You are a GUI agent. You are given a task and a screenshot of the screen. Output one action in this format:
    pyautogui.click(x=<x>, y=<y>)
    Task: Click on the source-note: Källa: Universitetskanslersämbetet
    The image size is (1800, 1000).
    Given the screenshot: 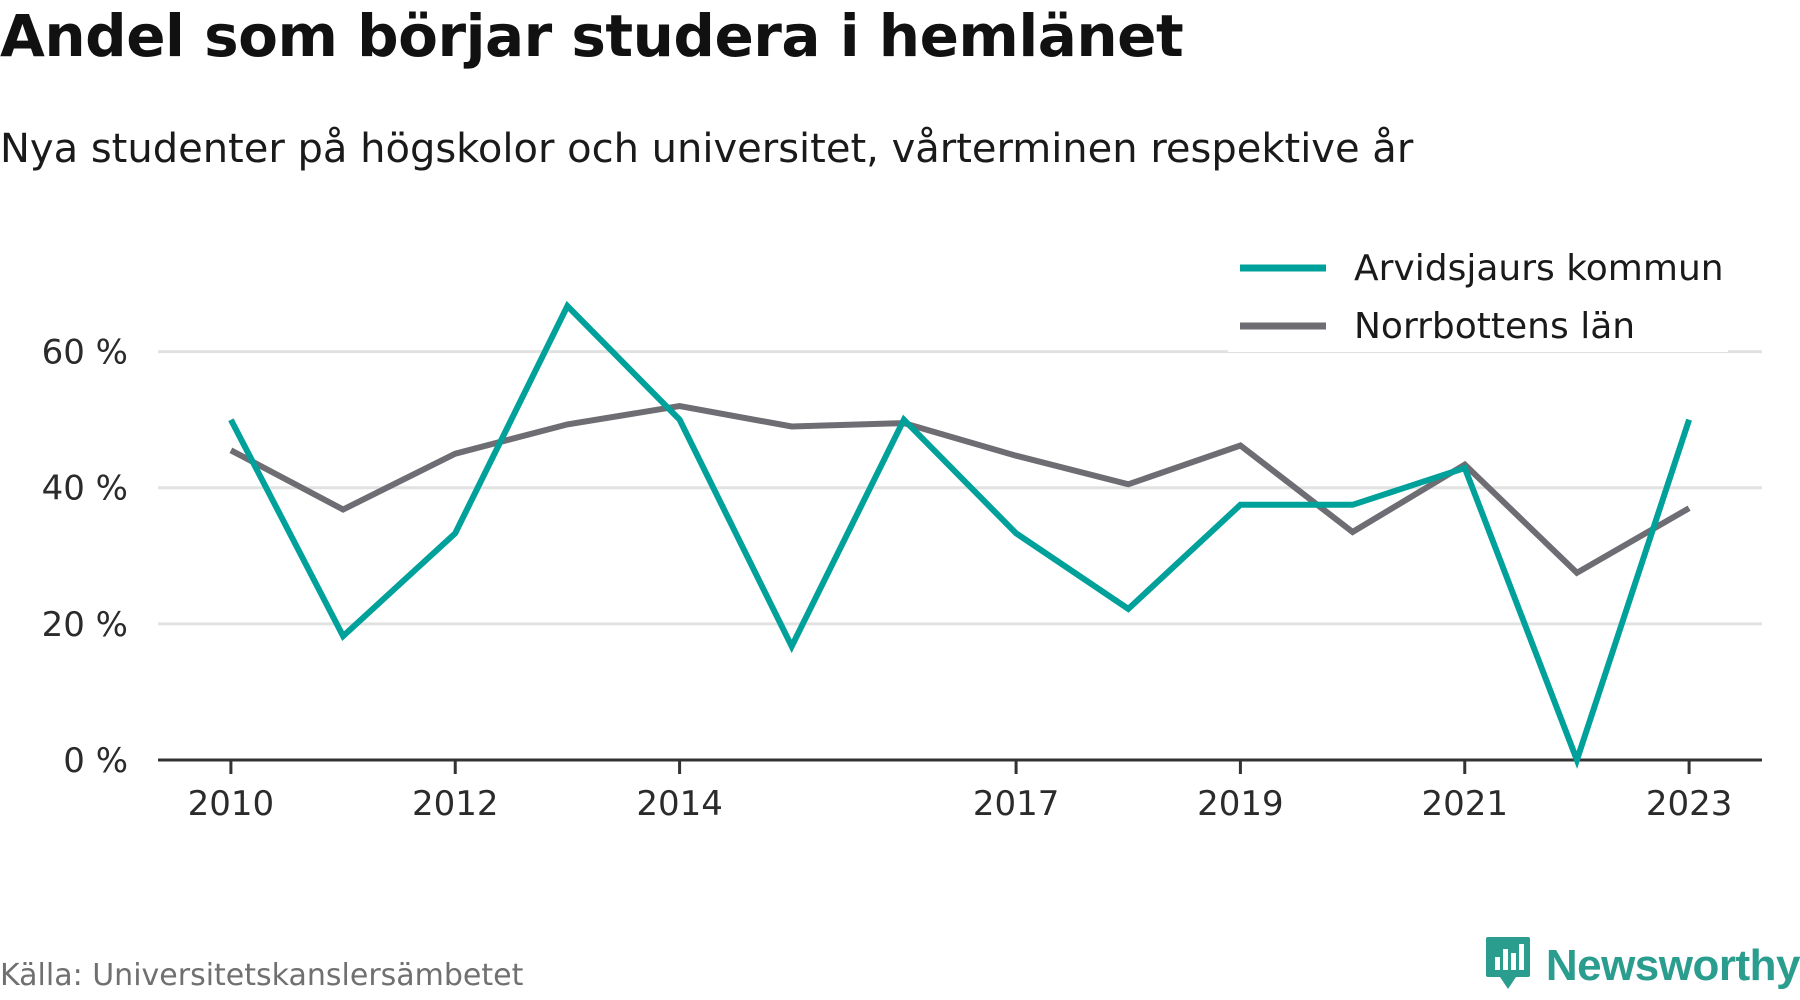 What is the action you would take?
    pyautogui.click(x=262, y=975)
    